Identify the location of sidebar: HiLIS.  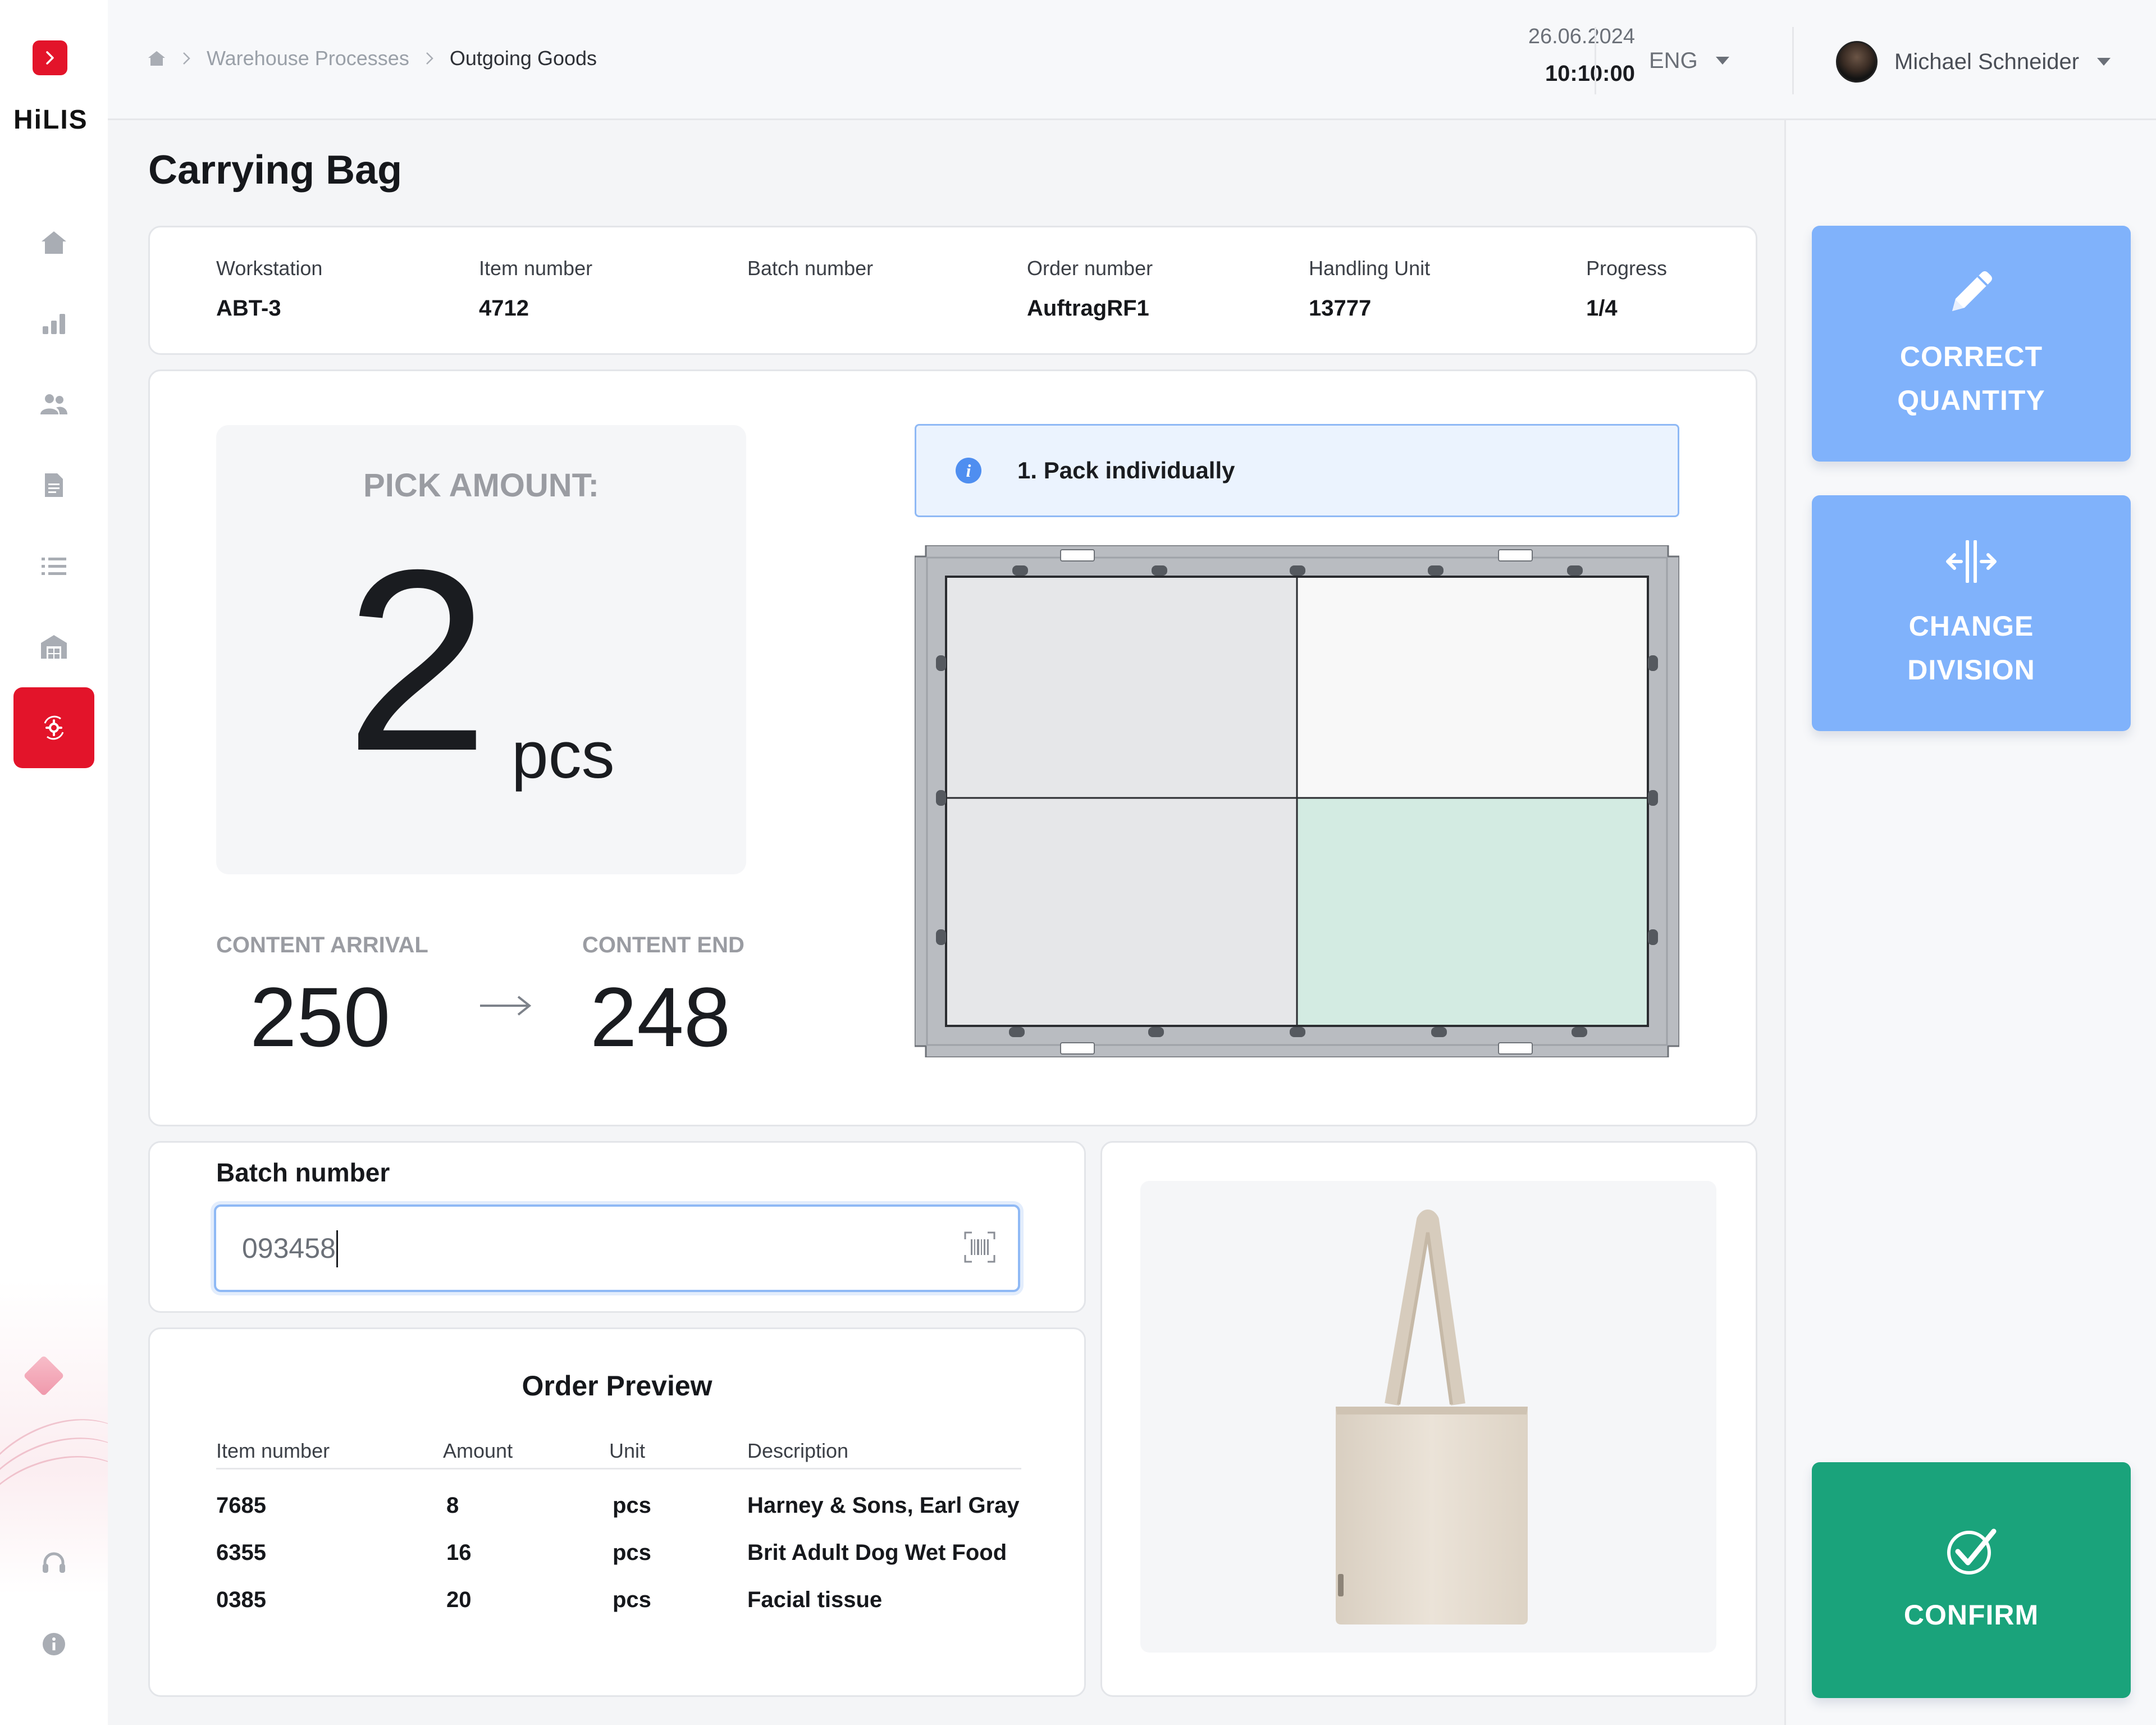
(54, 862).